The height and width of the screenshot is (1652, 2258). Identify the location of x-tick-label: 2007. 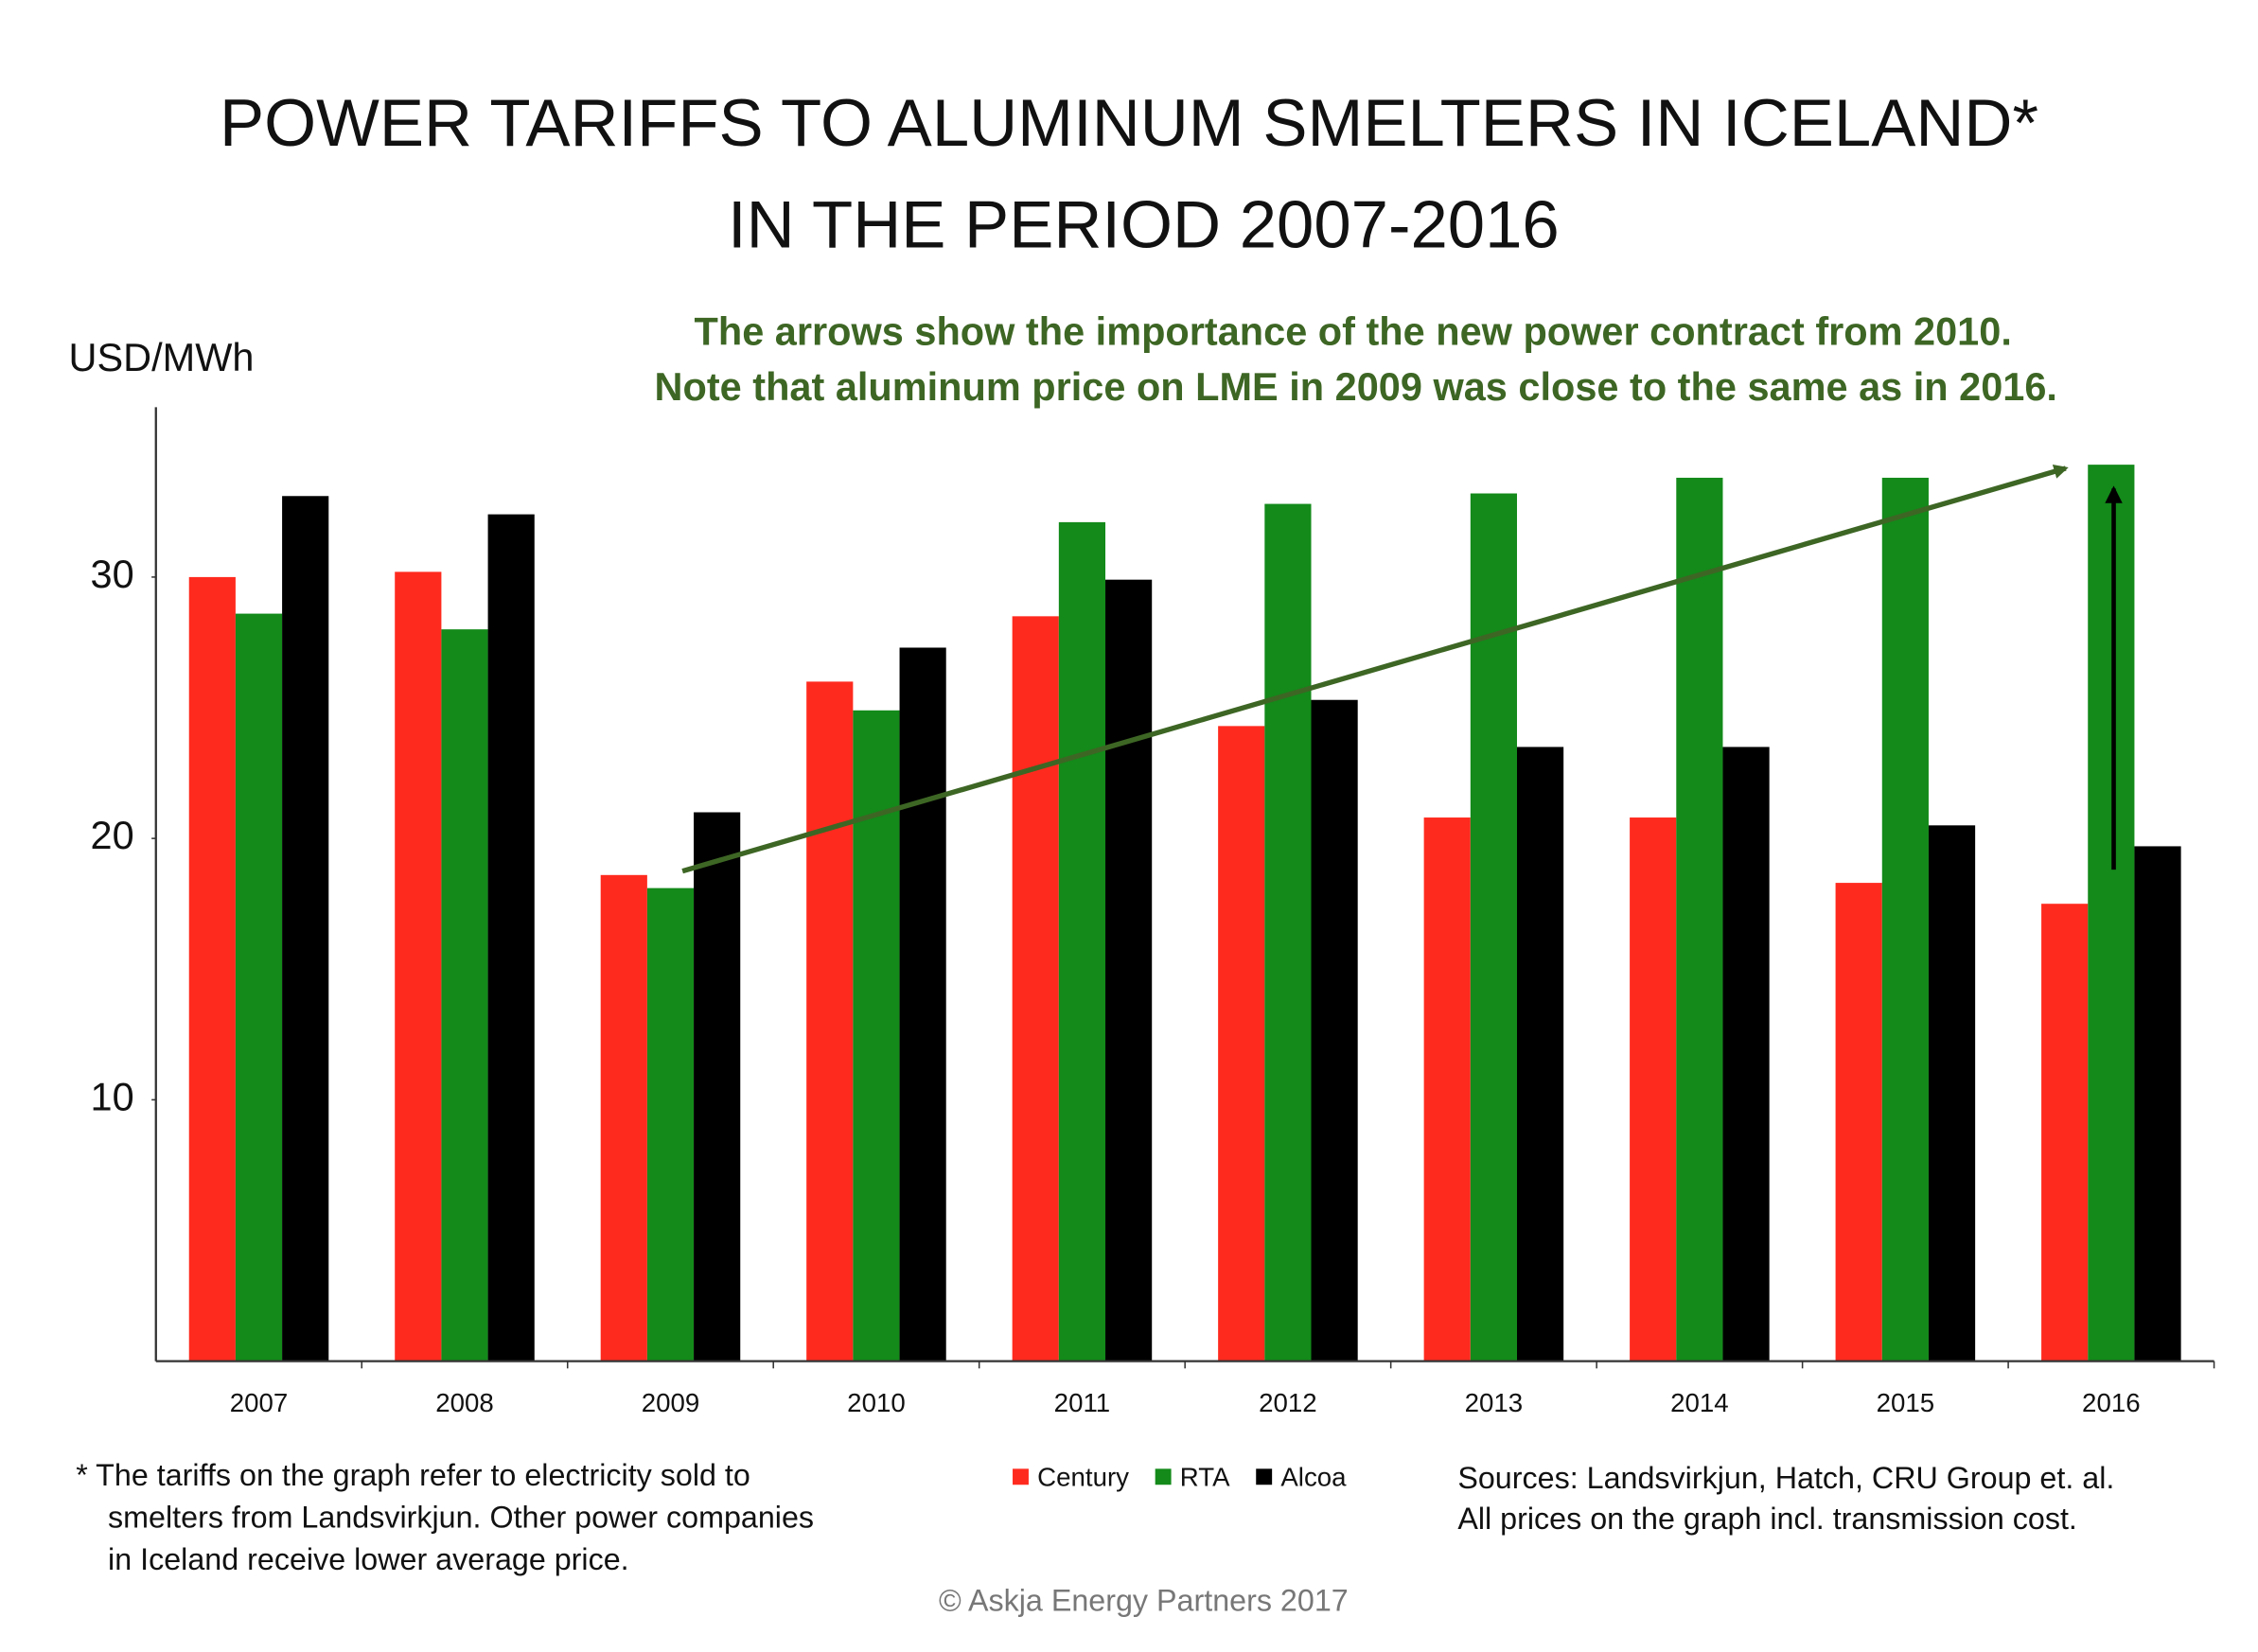
(259, 1402).